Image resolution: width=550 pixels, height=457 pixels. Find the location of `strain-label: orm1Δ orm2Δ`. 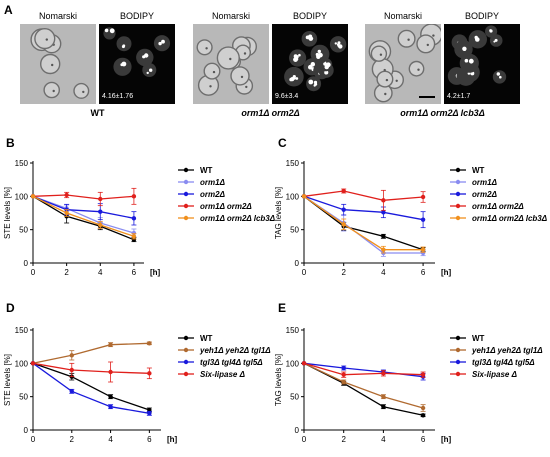

strain-label: orm1Δ orm2Δ is located at coordinates (270, 113).